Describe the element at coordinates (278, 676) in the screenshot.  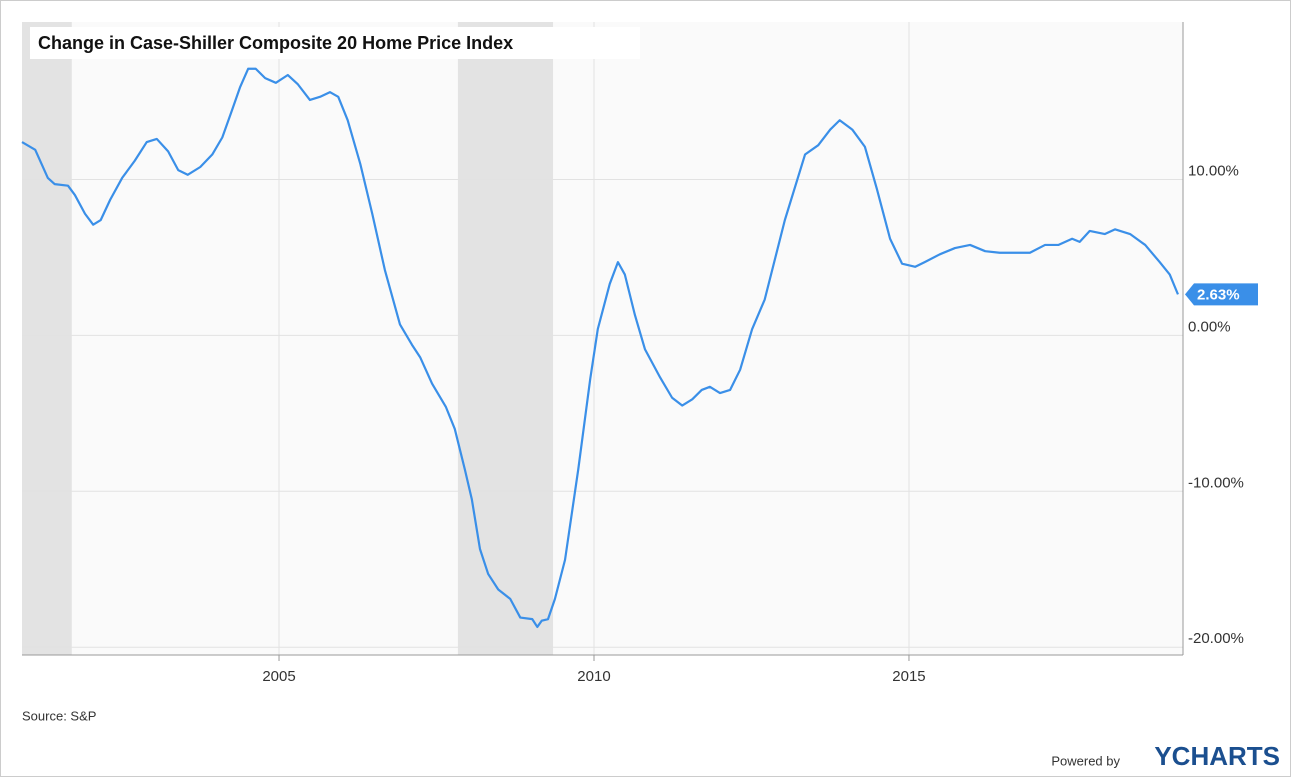
I see `x-tick-label: 2005` at that location.